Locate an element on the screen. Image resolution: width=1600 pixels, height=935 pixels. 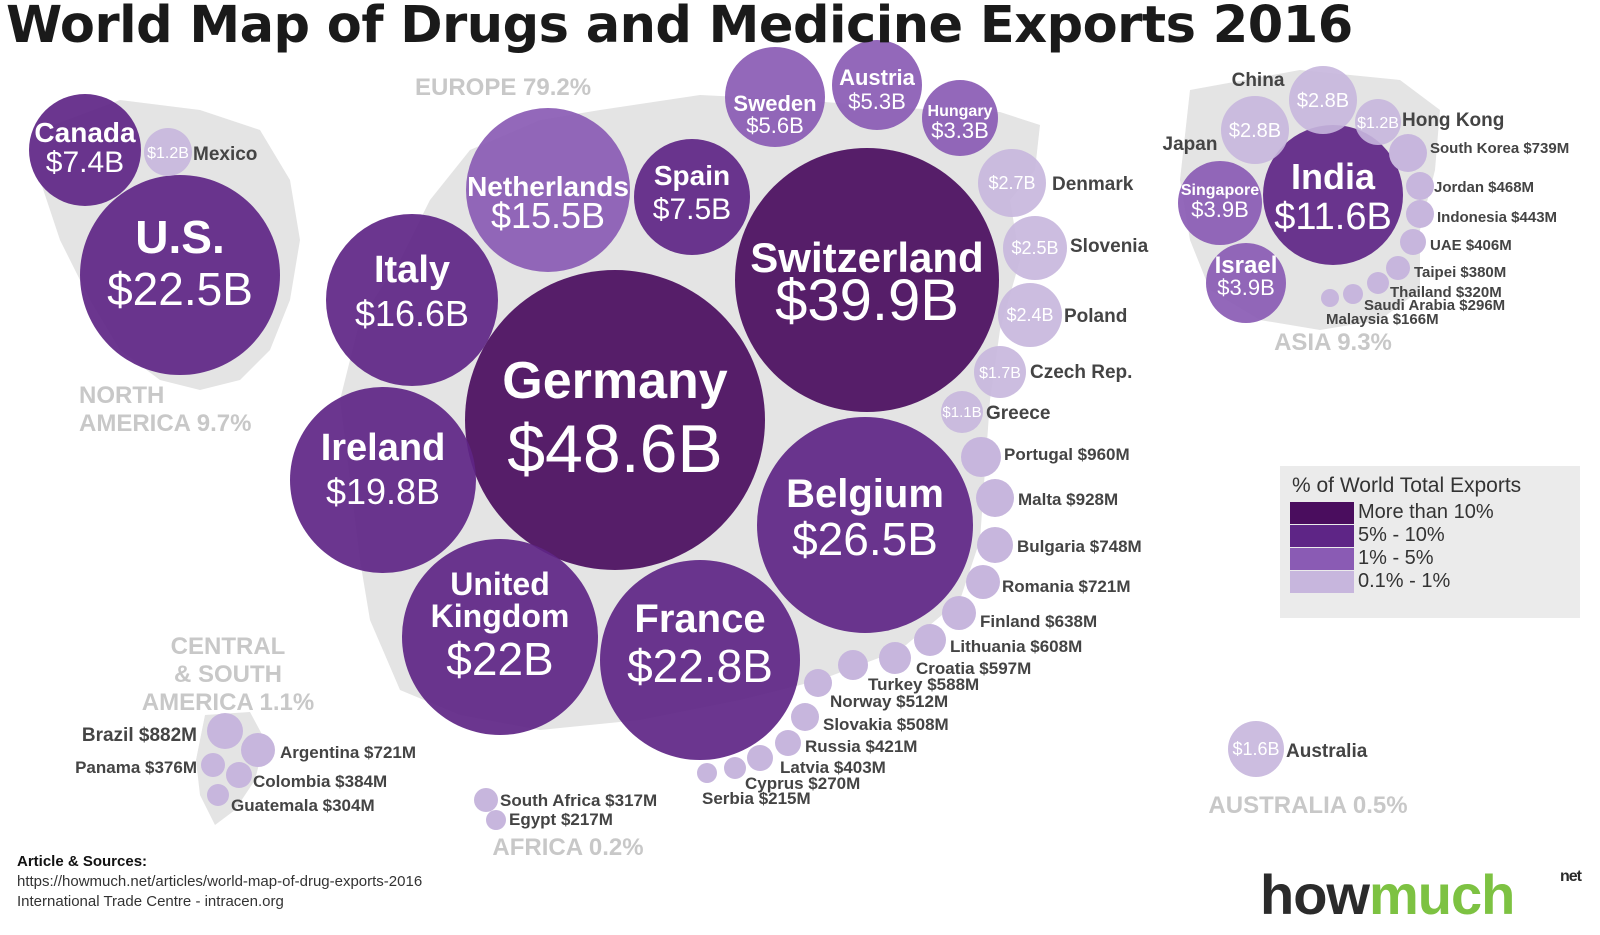
bubble-cyprus: Cyprus $270M is located at coordinates (792, 775).